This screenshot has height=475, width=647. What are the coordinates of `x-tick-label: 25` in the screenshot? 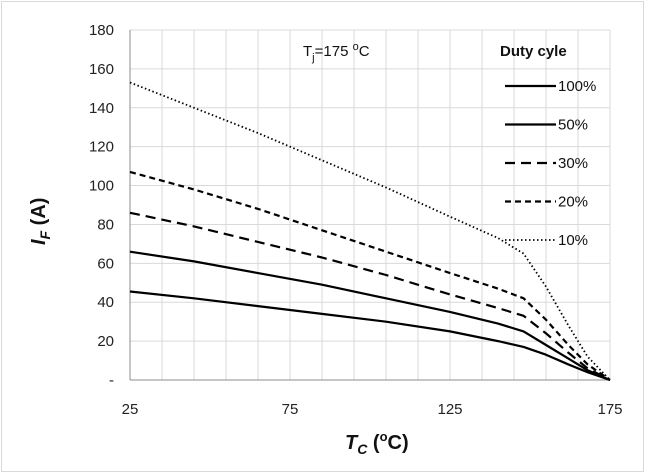 It's located at (130, 409).